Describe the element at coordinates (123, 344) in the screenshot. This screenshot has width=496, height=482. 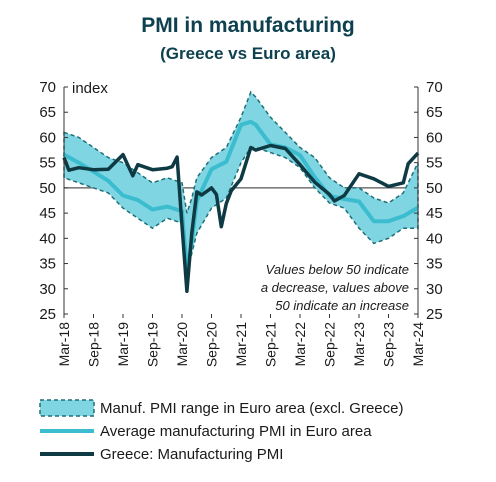
I see `x-tick-label: Mar-19` at that location.